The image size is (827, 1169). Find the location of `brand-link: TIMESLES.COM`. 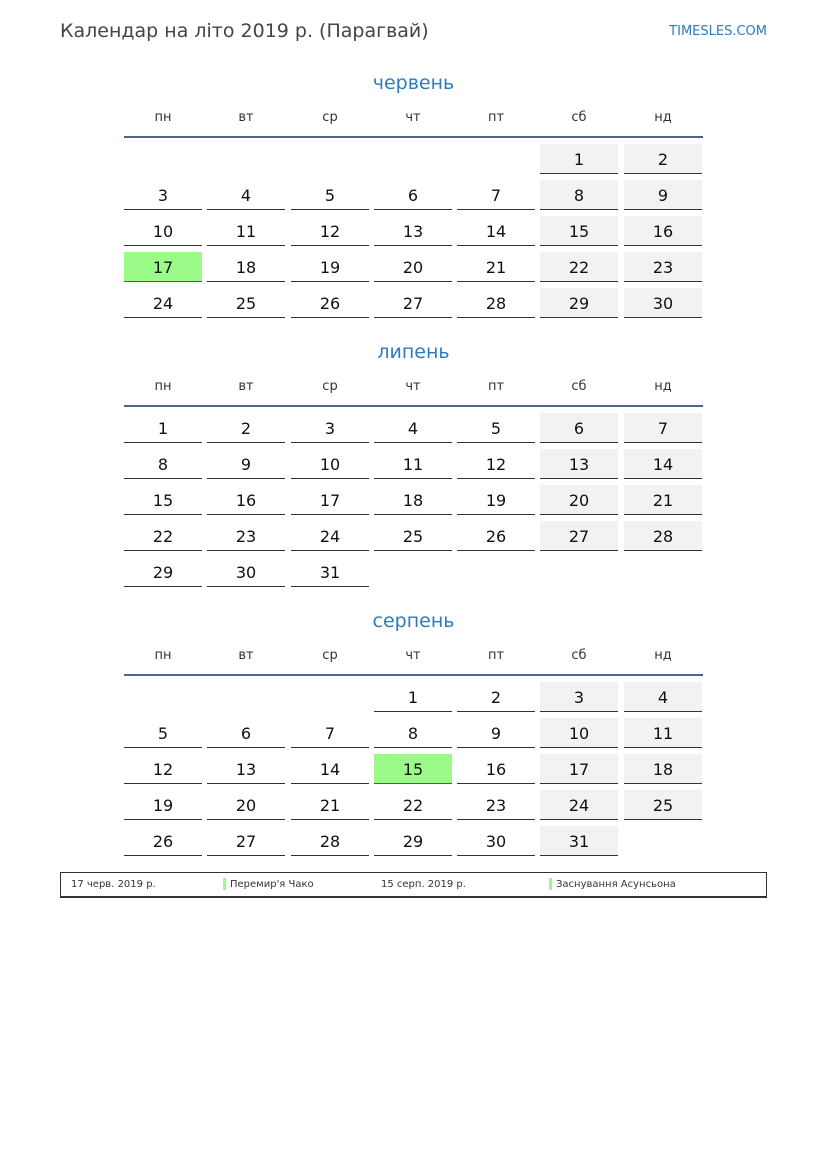

brand-link: TIMESLES.COM is located at coordinates (718, 31).